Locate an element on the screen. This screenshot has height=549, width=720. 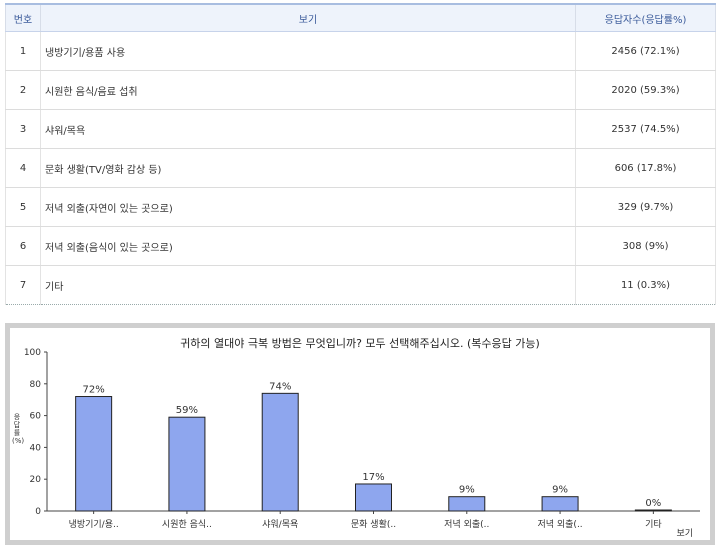
header-number: 번호 is located at coordinates (23, 17).